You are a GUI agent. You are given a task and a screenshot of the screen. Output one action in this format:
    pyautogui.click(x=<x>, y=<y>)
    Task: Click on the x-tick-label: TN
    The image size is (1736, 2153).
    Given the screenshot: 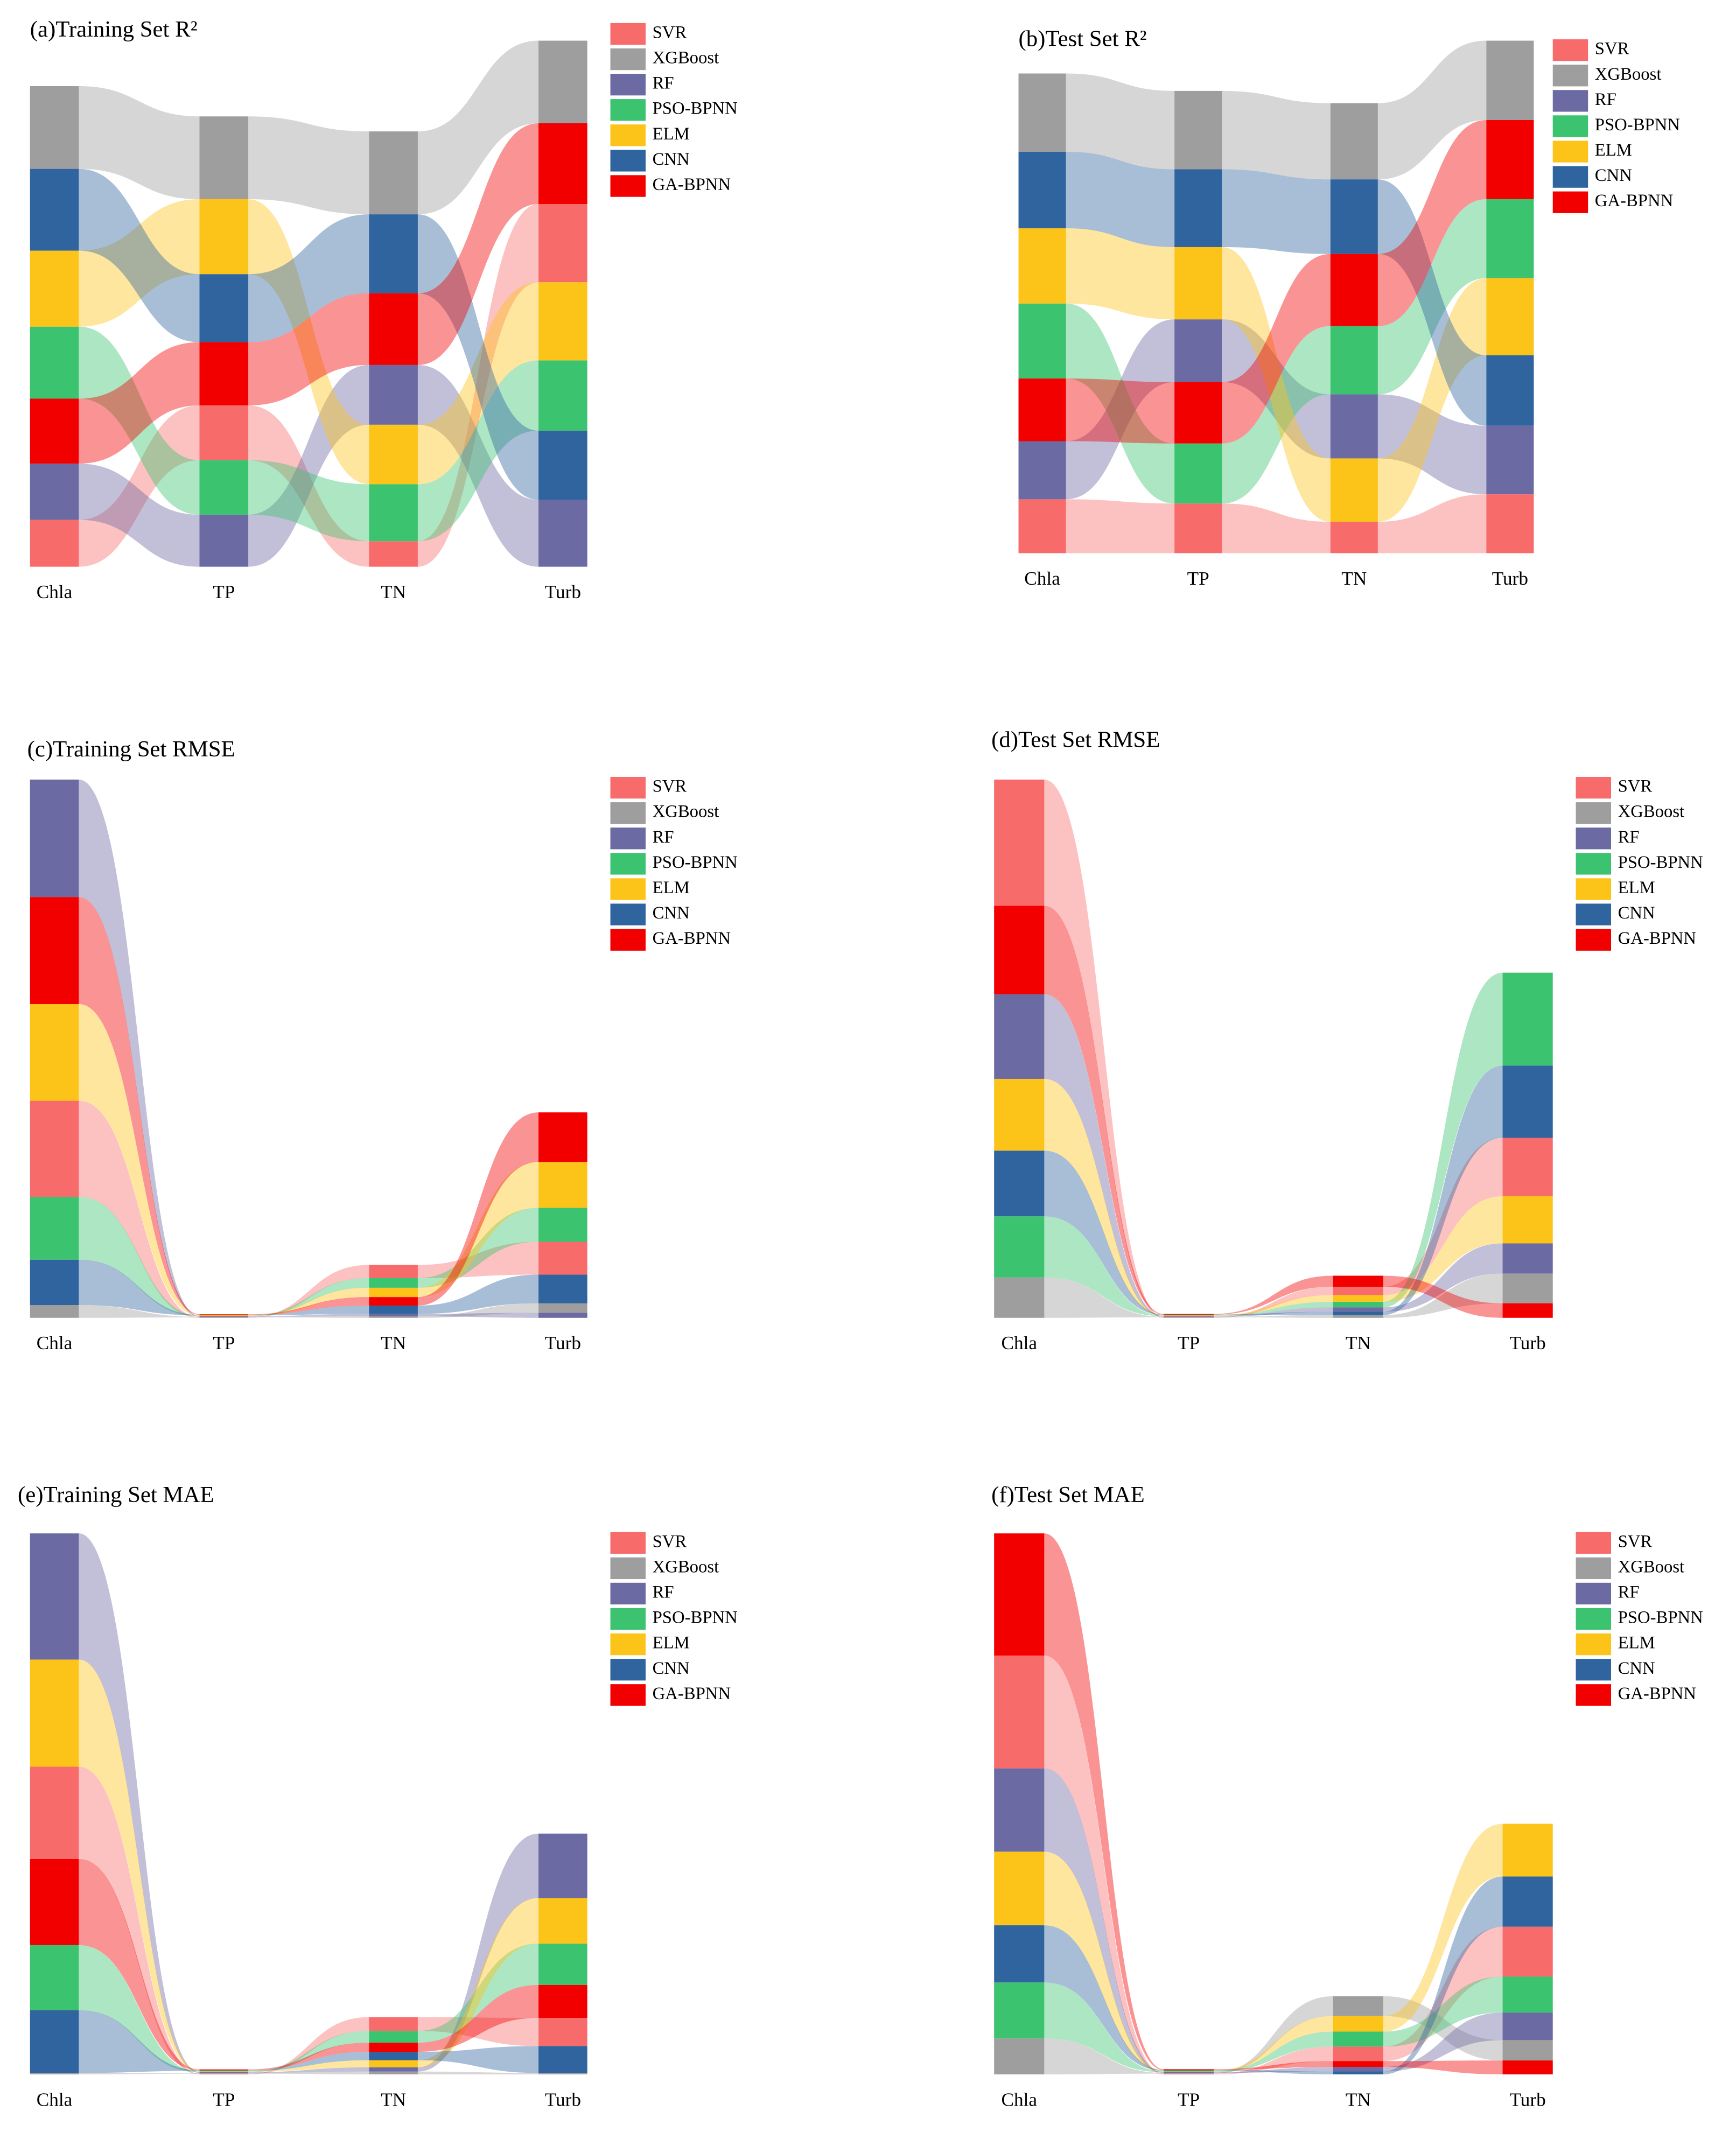 What is the action you would take?
    pyautogui.click(x=1354, y=578)
    